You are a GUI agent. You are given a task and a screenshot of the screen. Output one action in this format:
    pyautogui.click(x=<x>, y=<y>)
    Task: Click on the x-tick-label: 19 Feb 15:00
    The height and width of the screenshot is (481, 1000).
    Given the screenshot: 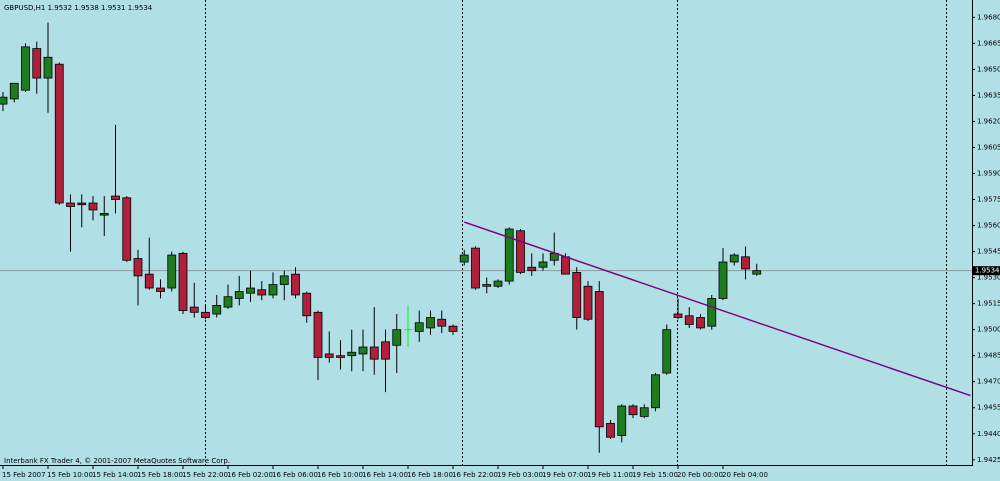 What is the action you would take?
    pyautogui.click(x=655, y=475)
    